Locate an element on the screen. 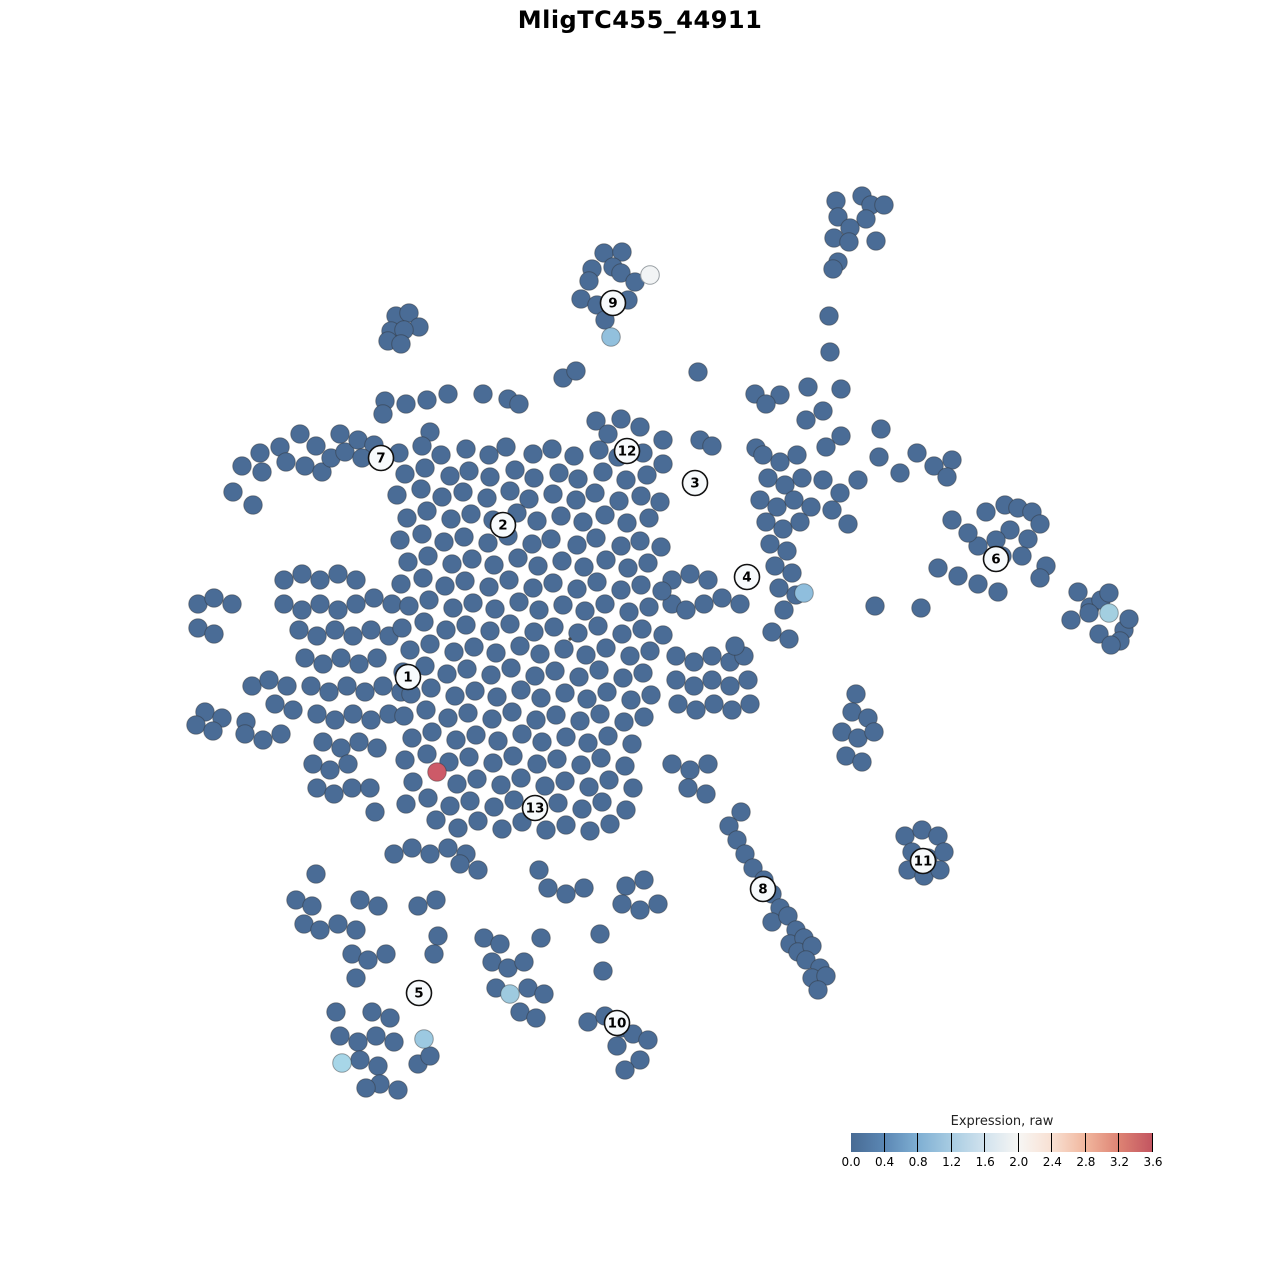 The image size is (1280, 1280). cluster-label-11: 11 is located at coordinates (923, 862).